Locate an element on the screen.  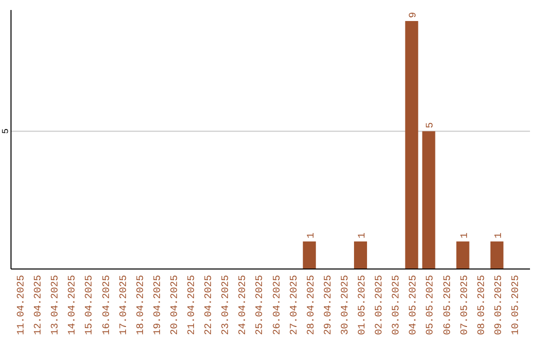
x-tick-label: 27.04.2025 is located at coordinates (294, 305).